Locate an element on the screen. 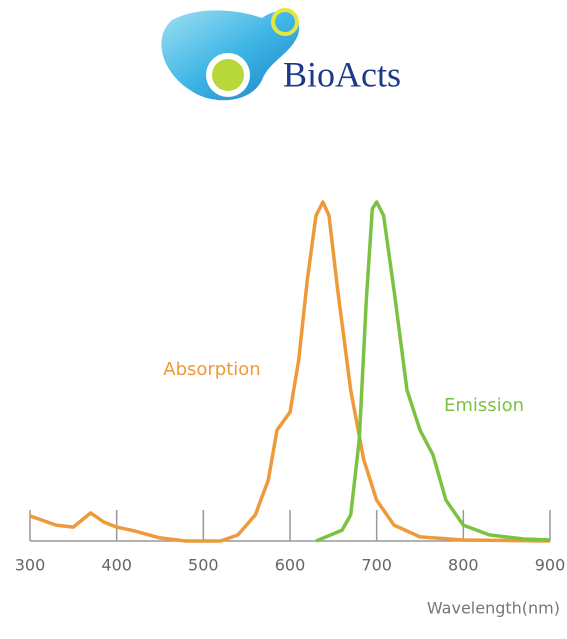  x-tick-label: 900 is located at coordinates (550, 565).